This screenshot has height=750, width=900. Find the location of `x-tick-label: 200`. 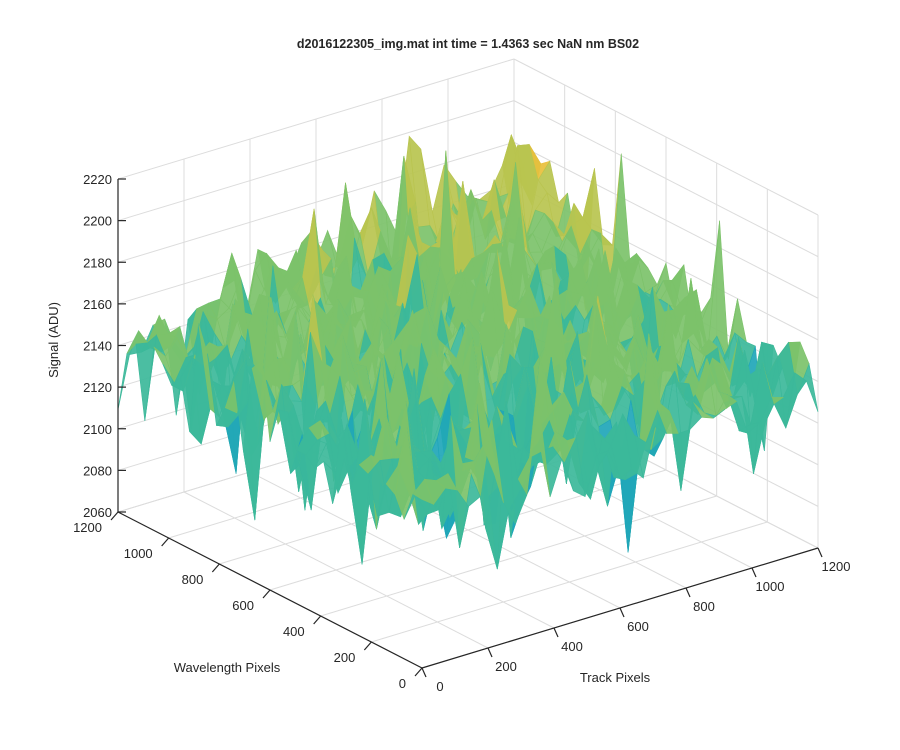

x-tick-label: 200 is located at coordinates (506, 666).